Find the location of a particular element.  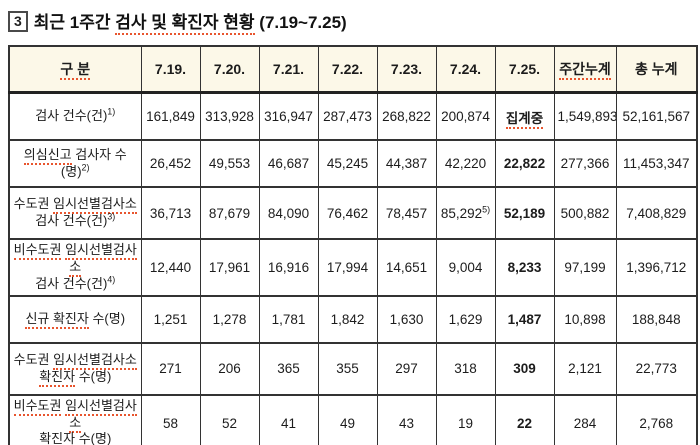

cell-value: 161,849 is located at coordinates (170, 116).